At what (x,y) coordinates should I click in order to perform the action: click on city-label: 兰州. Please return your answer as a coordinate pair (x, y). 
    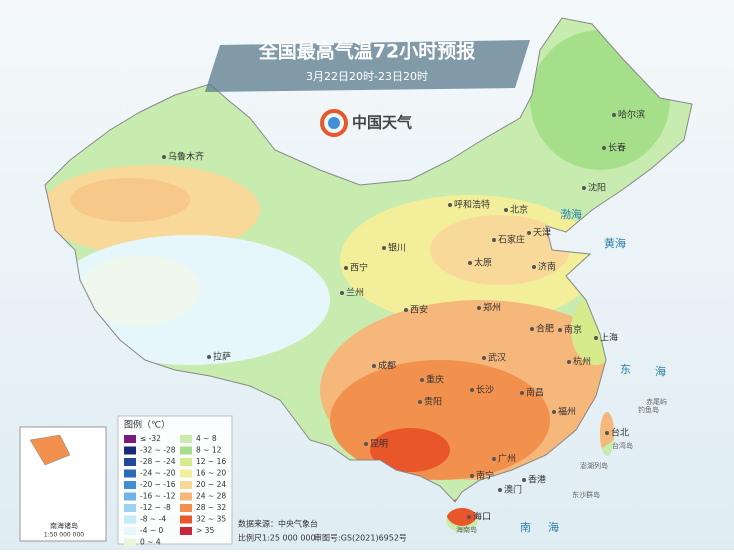
    Looking at the image, I should click on (355, 293).